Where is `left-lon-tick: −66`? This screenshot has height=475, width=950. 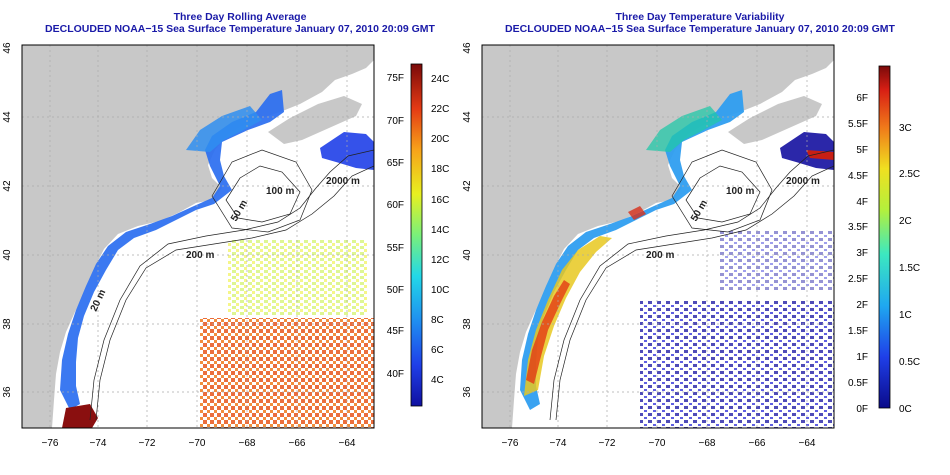 left-lon-tick: −66 is located at coordinates (297, 443).